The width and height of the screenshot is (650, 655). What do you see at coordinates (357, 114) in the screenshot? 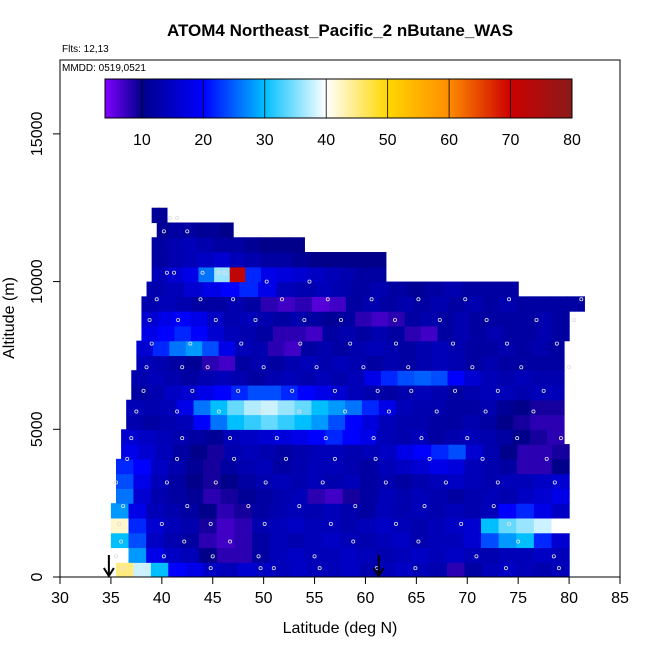
I see `colorbar-ticks: 10 20 30 40 50 60 70 80` at bounding box center [357, 114].